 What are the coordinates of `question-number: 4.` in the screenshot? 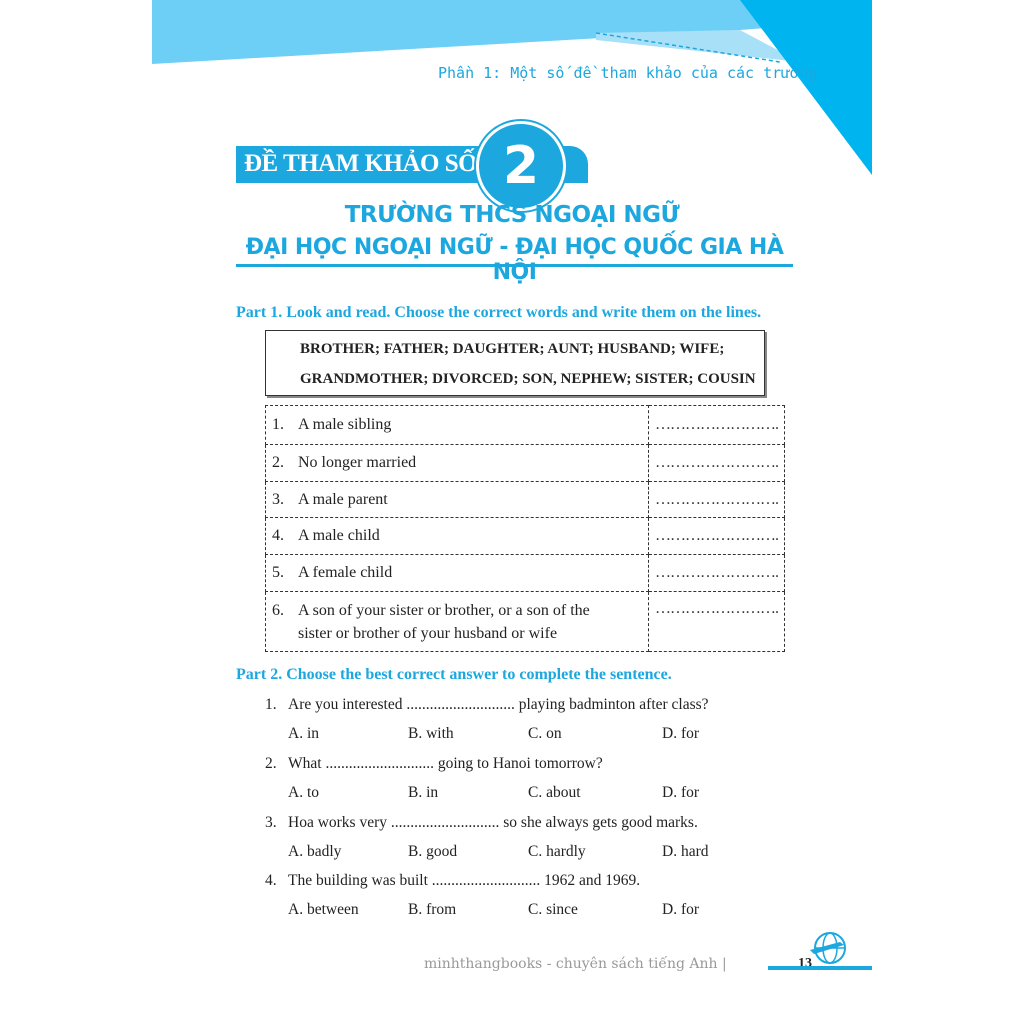 It's located at (271, 880).